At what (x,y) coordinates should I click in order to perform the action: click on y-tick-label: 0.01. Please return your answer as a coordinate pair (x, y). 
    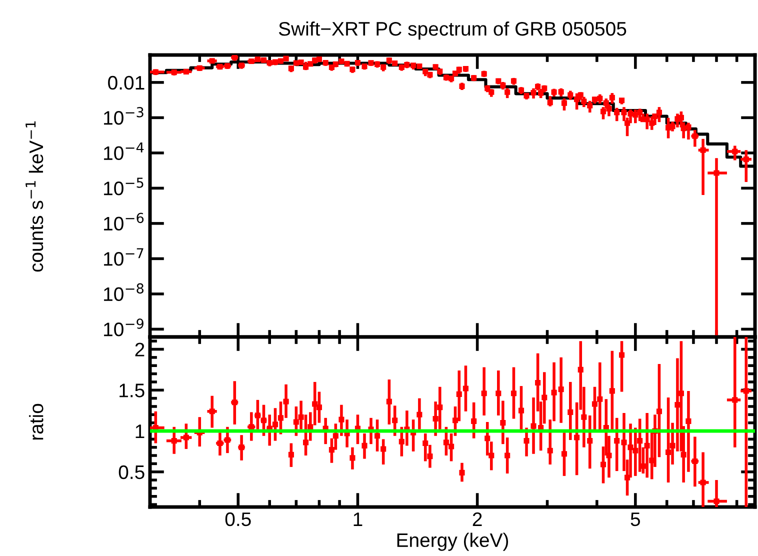
    Looking at the image, I should click on (126, 83).